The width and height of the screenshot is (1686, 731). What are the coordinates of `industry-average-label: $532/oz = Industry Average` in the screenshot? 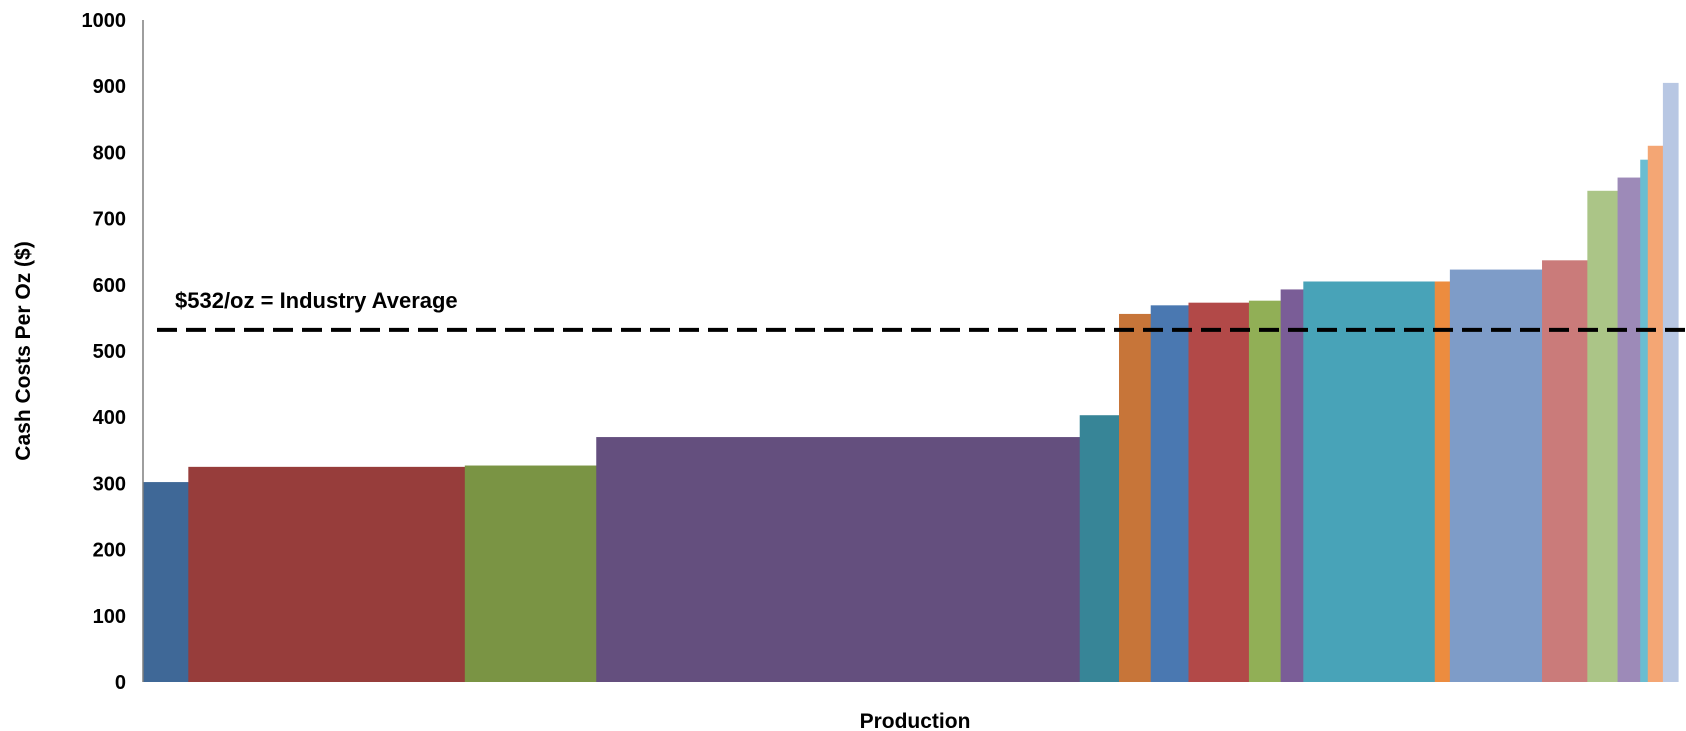 It's located at (316, 300).